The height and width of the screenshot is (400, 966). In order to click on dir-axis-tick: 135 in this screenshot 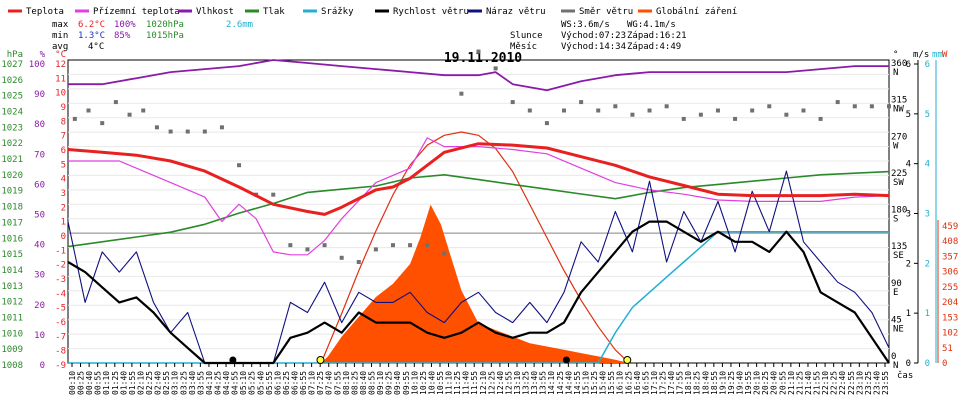, I will do `click(899, 247)`.